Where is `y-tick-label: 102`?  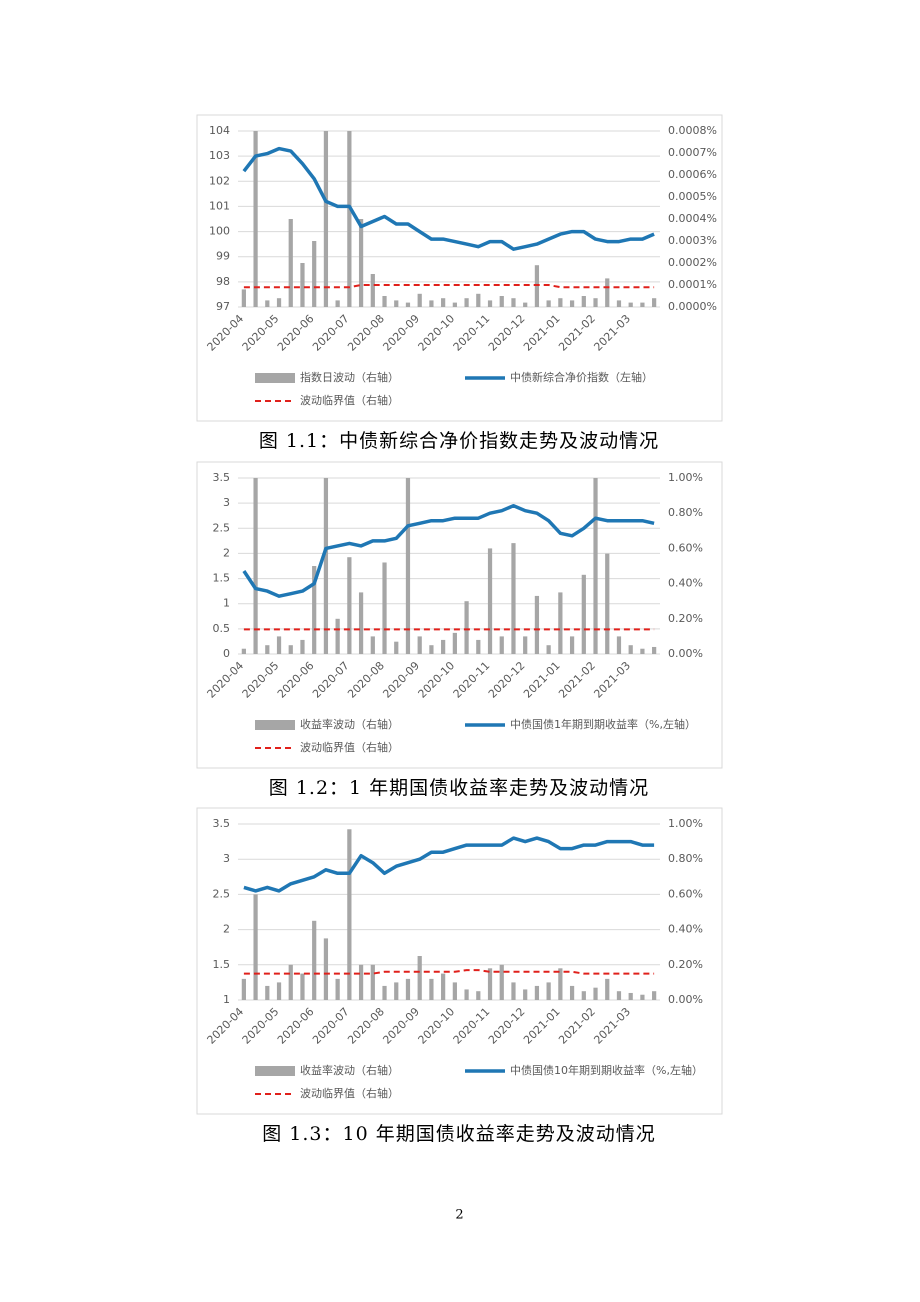 y-tick-label: 102 is located at coordinates (219, 180).